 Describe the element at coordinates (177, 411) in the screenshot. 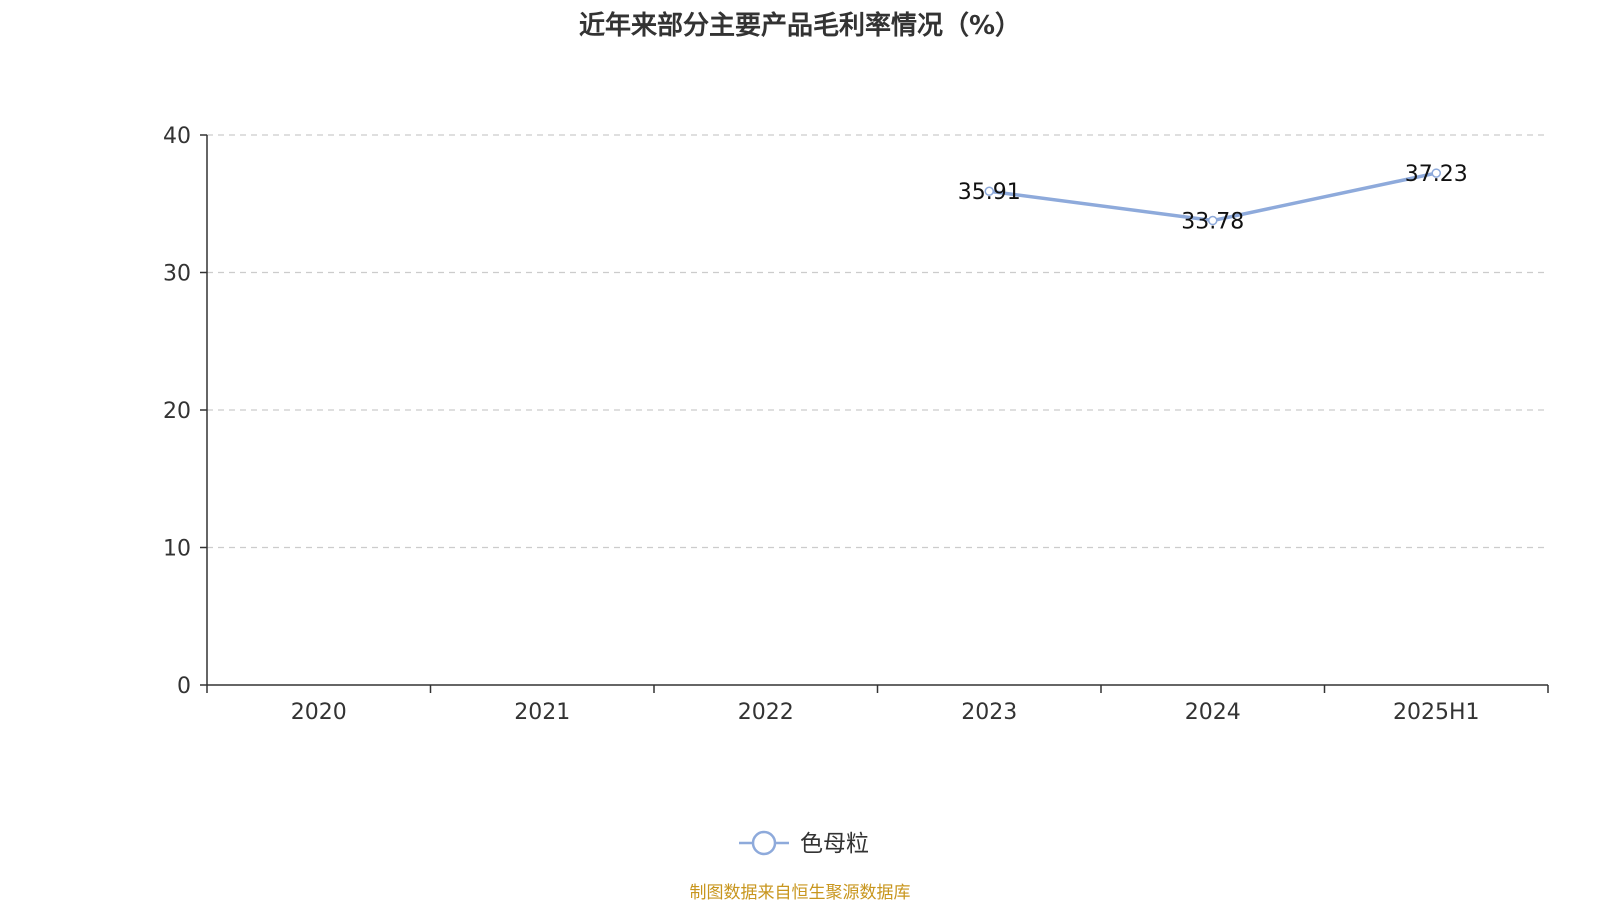

I see `y-tick-label: 20` at that location.